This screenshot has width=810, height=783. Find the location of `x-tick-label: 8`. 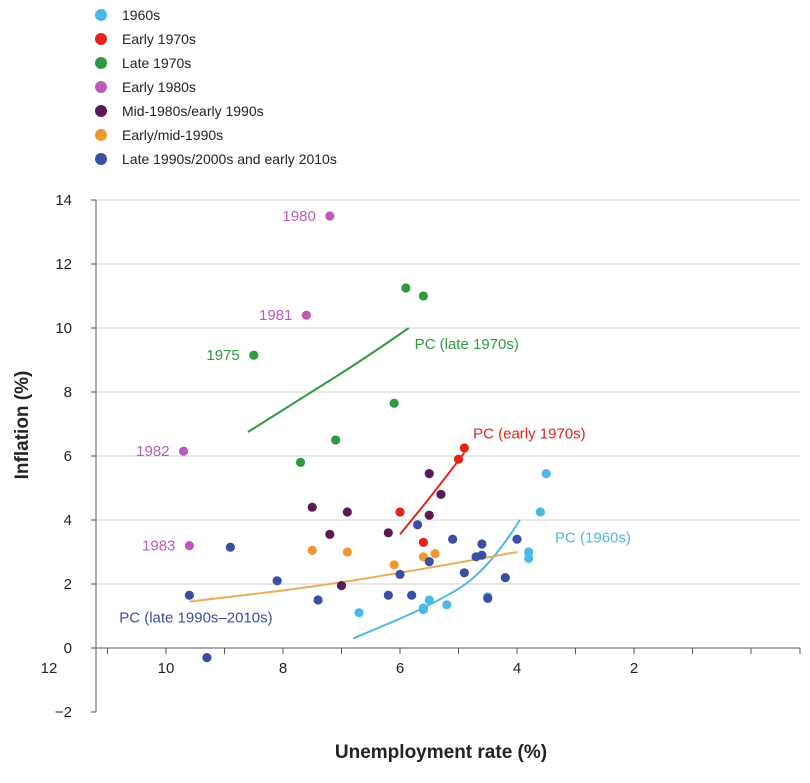

x-tick-label: 8 is located at coordinates (283, 668).